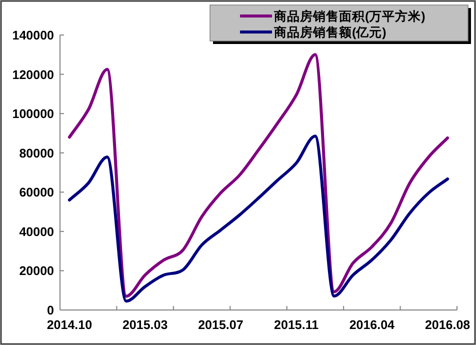 Image resolution: width=476 pixels, height=345 pixels. Describe the element at coordinates (349, 16) in the screenshot. I see `legend-label: 商品房销售面积(万平方米)` at that location.